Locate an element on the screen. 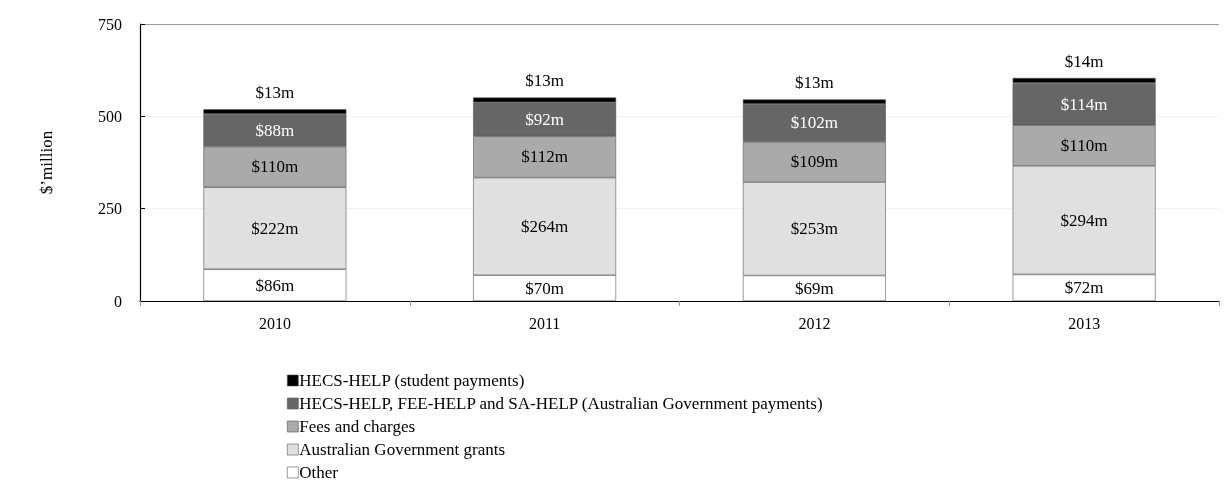 The height and width of the screenshot is (500, 1229). data-label: $253m is located at coordinates (814, 229).